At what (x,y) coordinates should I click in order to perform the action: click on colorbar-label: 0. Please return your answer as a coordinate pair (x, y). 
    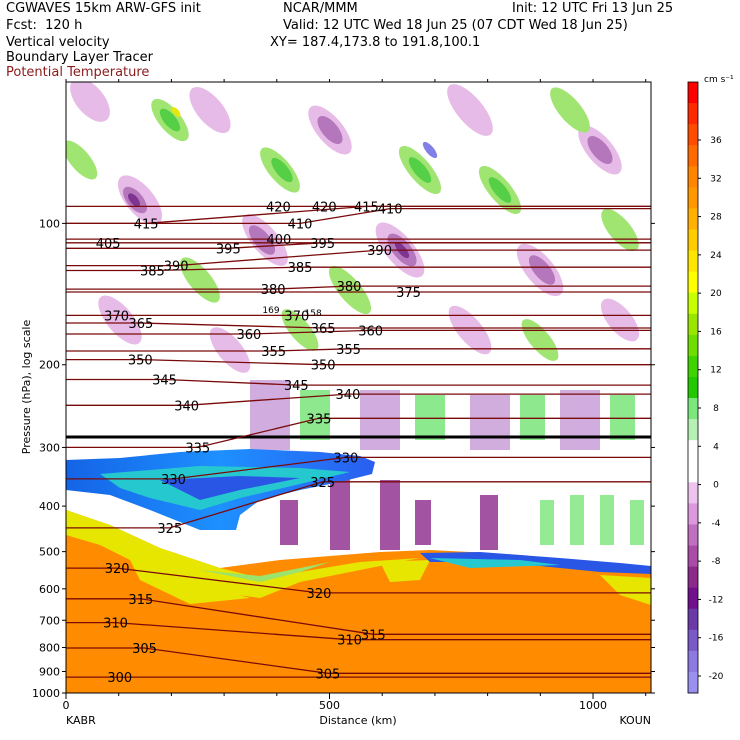
    Looking at the image, I should click on (716, 486).